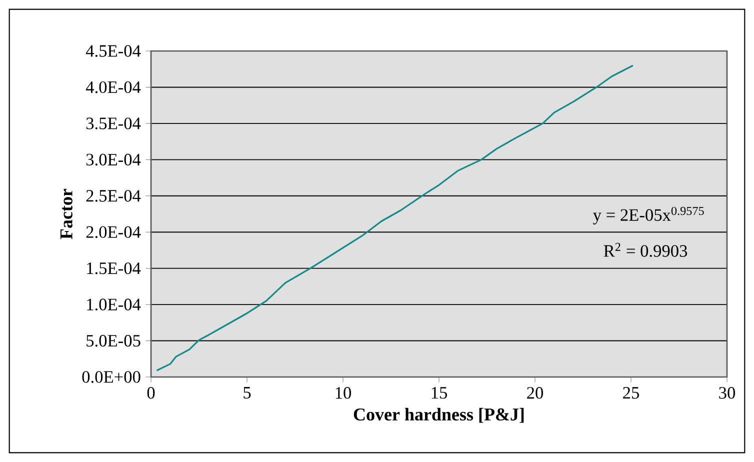  What do you see at coordinates (113, 340) in the screenshot?
I see `y-tick-label: 5.0E-05` at bounding box center [113, 340].